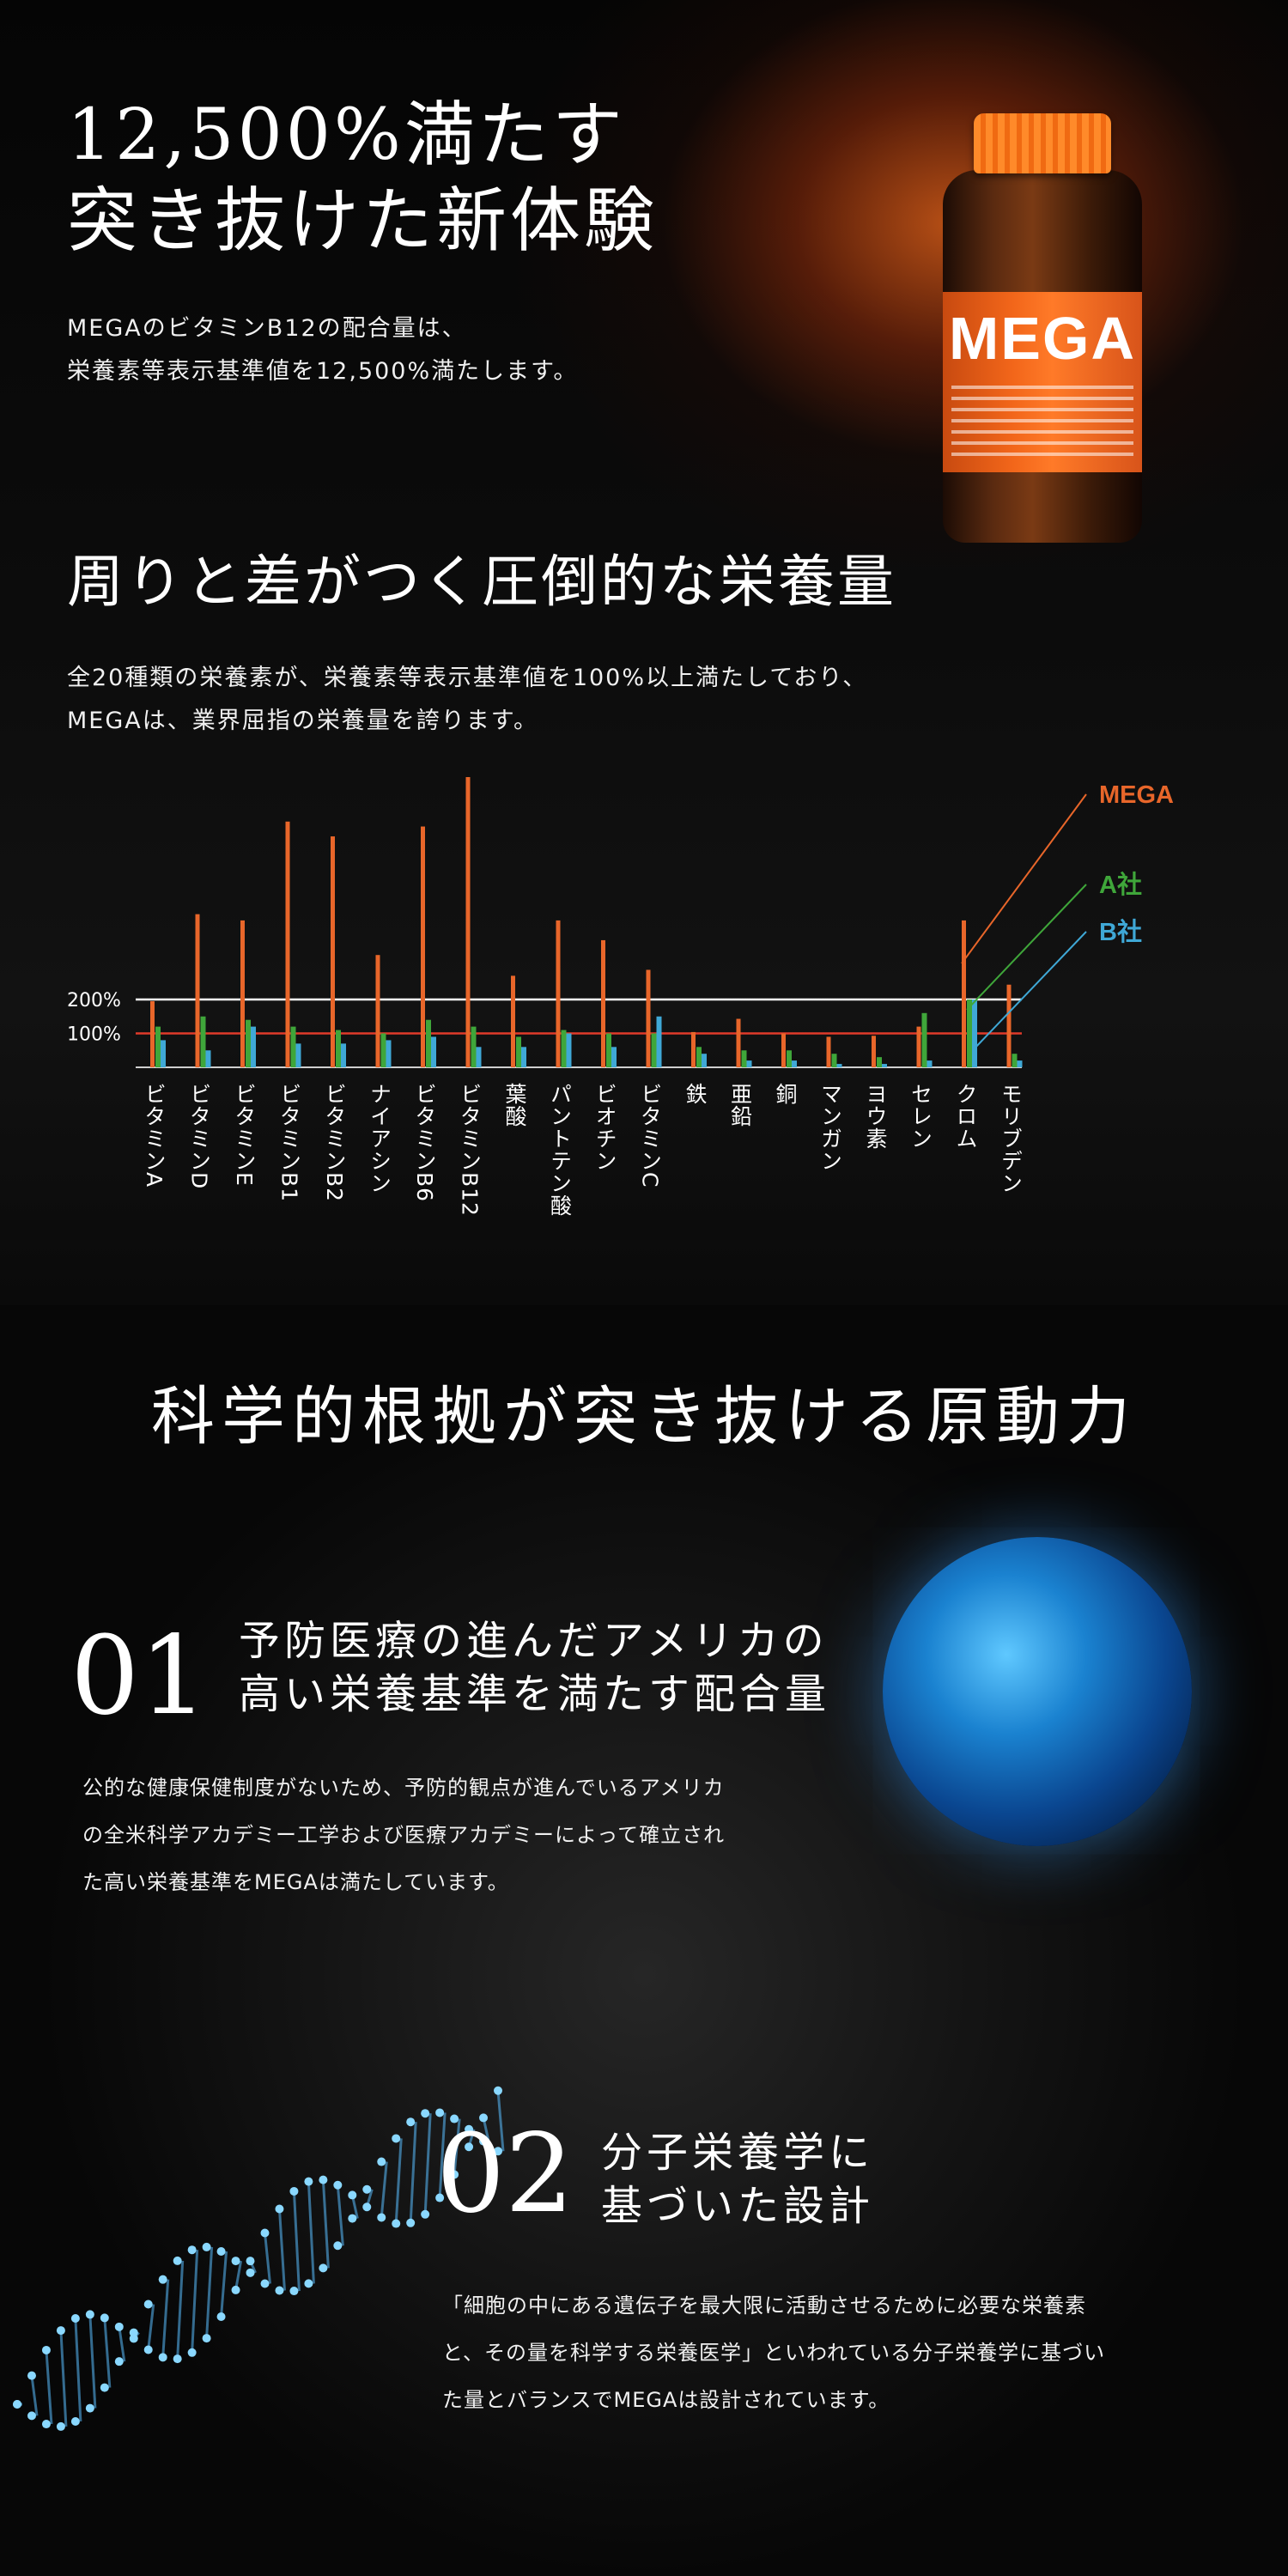 Image resolution: width=1288 pixels, height=2576 pixels. I want to click on point2-number: 02, so click(505, 2174).